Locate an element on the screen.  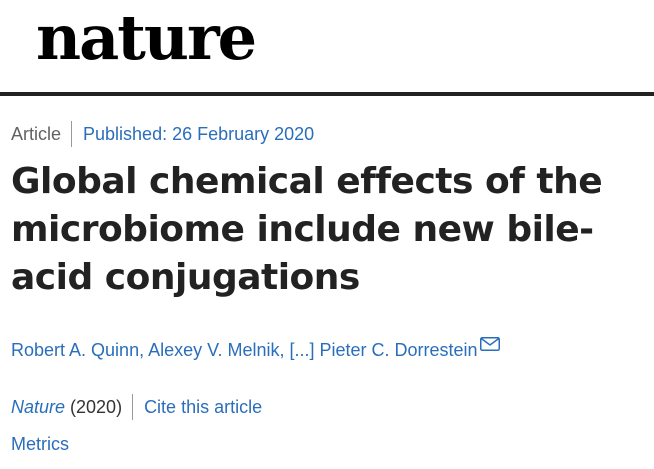
journal-link: Nature is located at coordinates (38, 406).